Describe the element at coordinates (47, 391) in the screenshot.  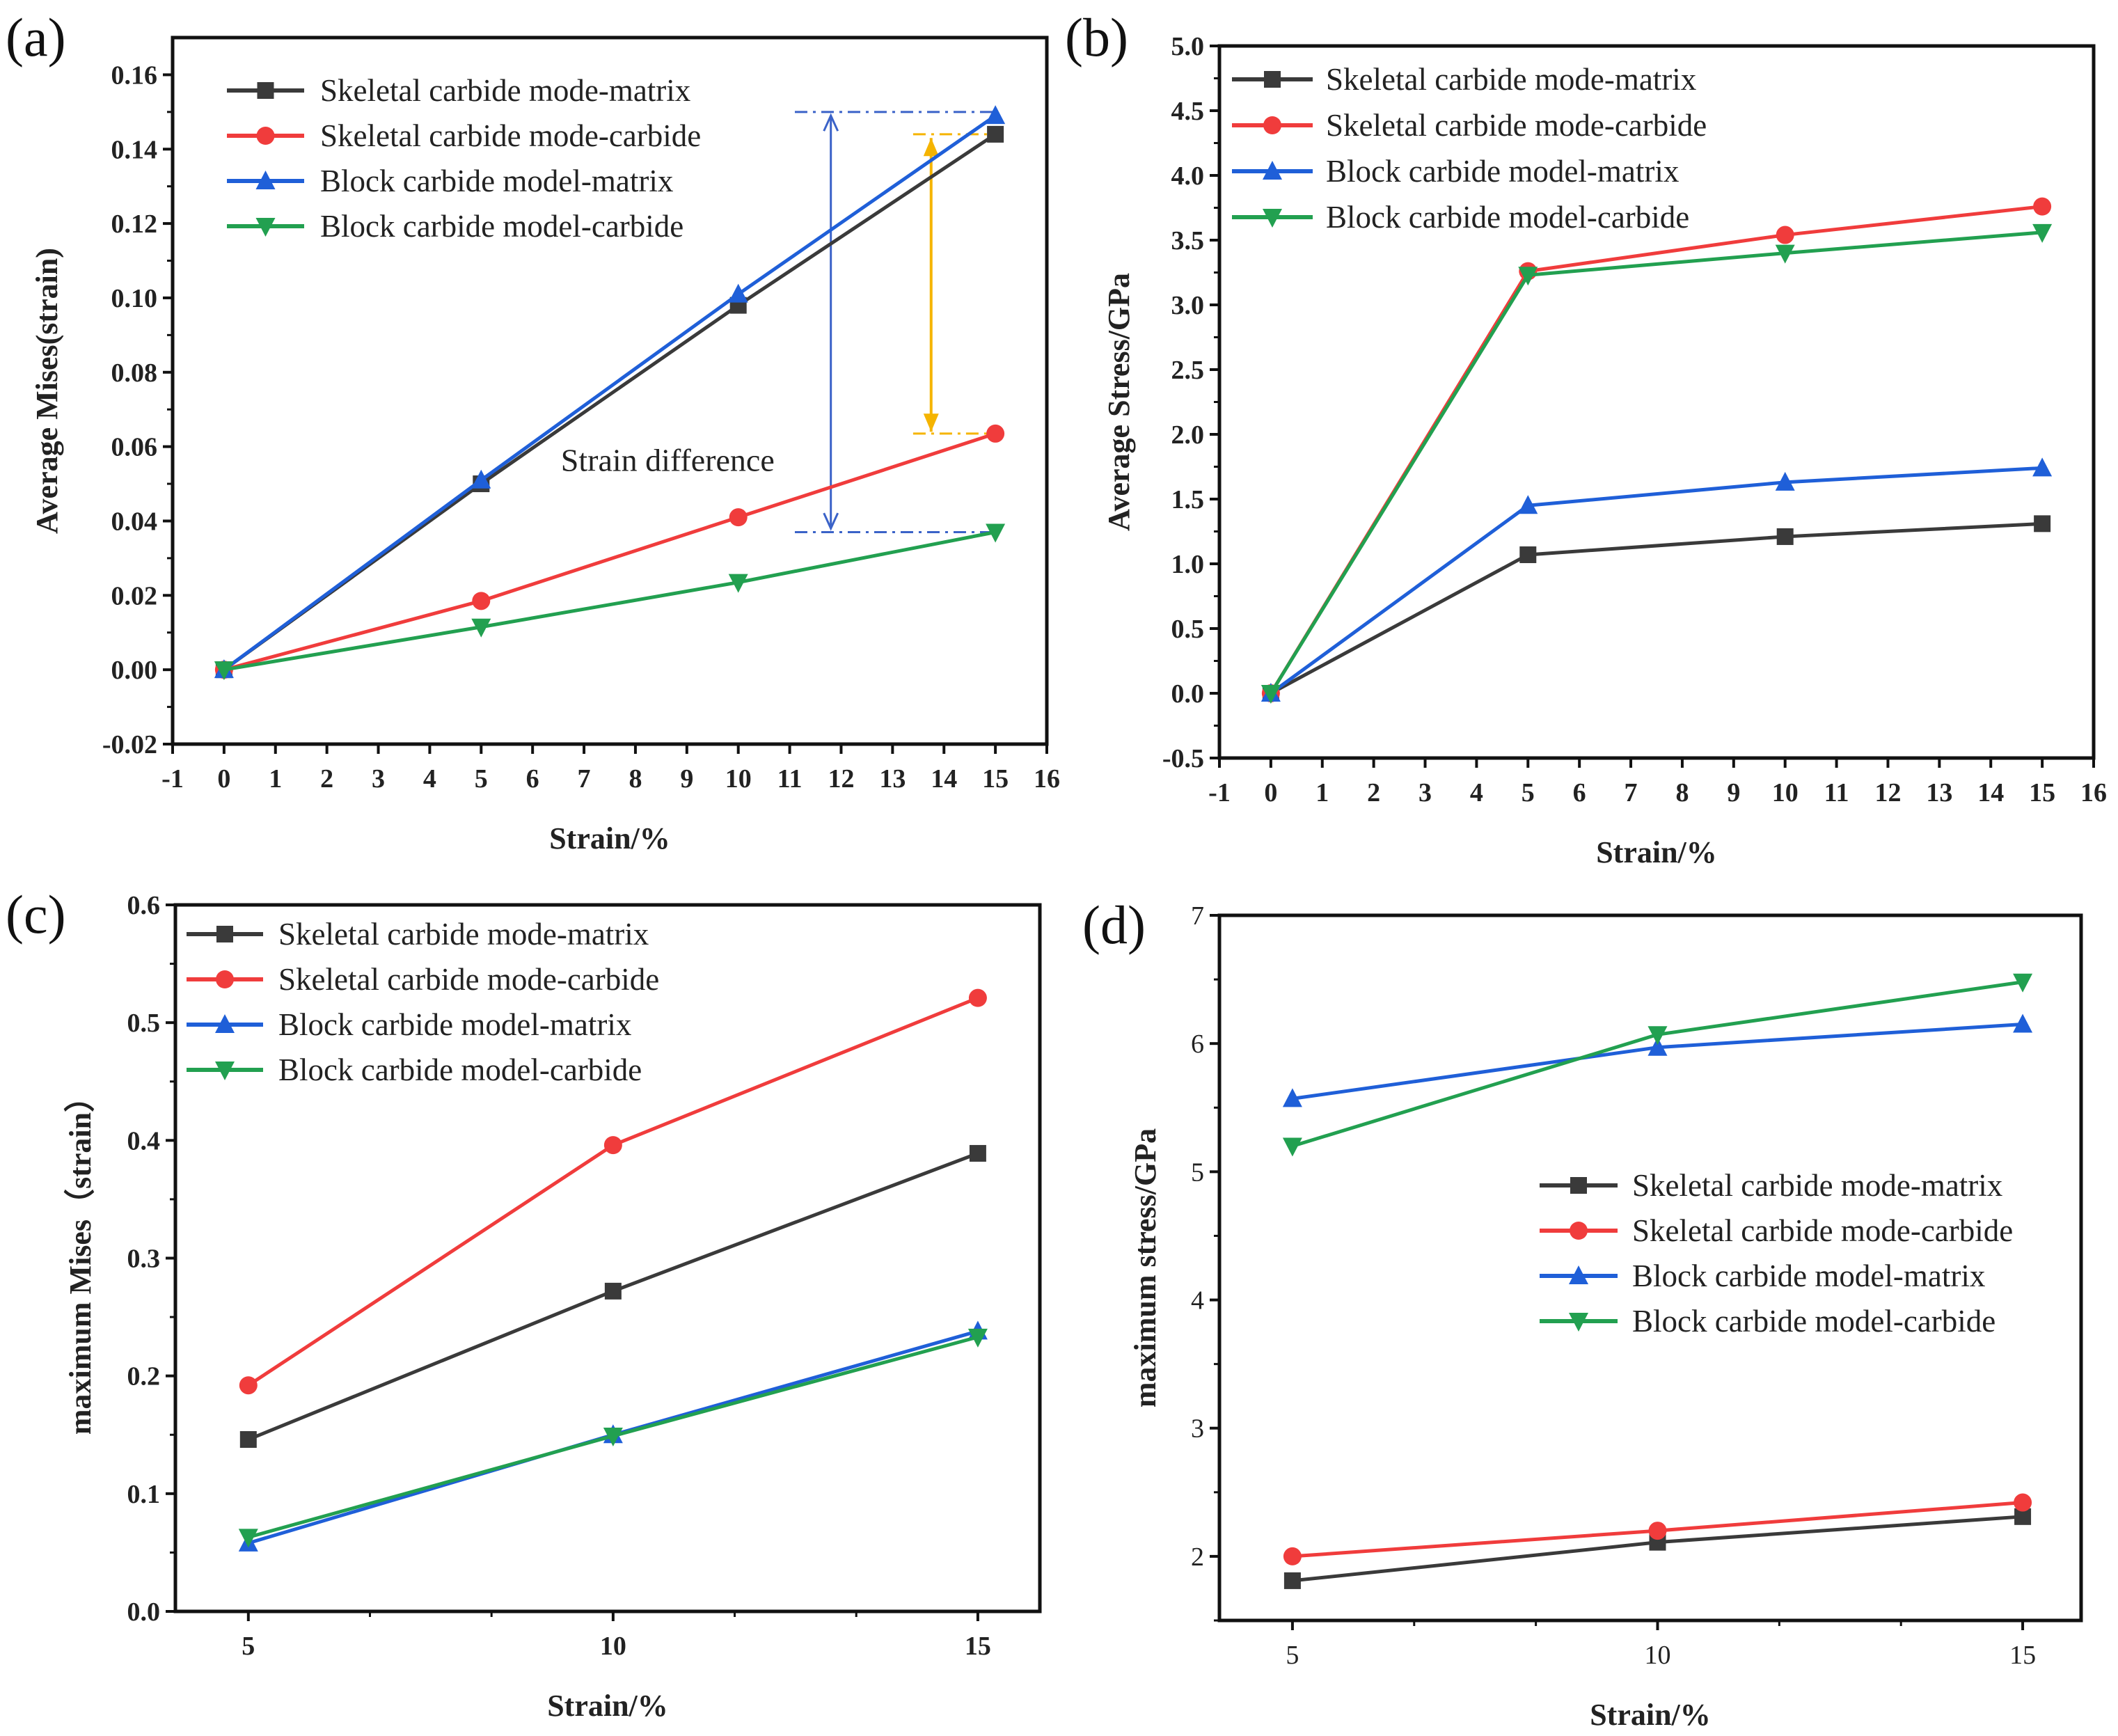
I see `y-axis-label: Average Mises(strain)` at that location.